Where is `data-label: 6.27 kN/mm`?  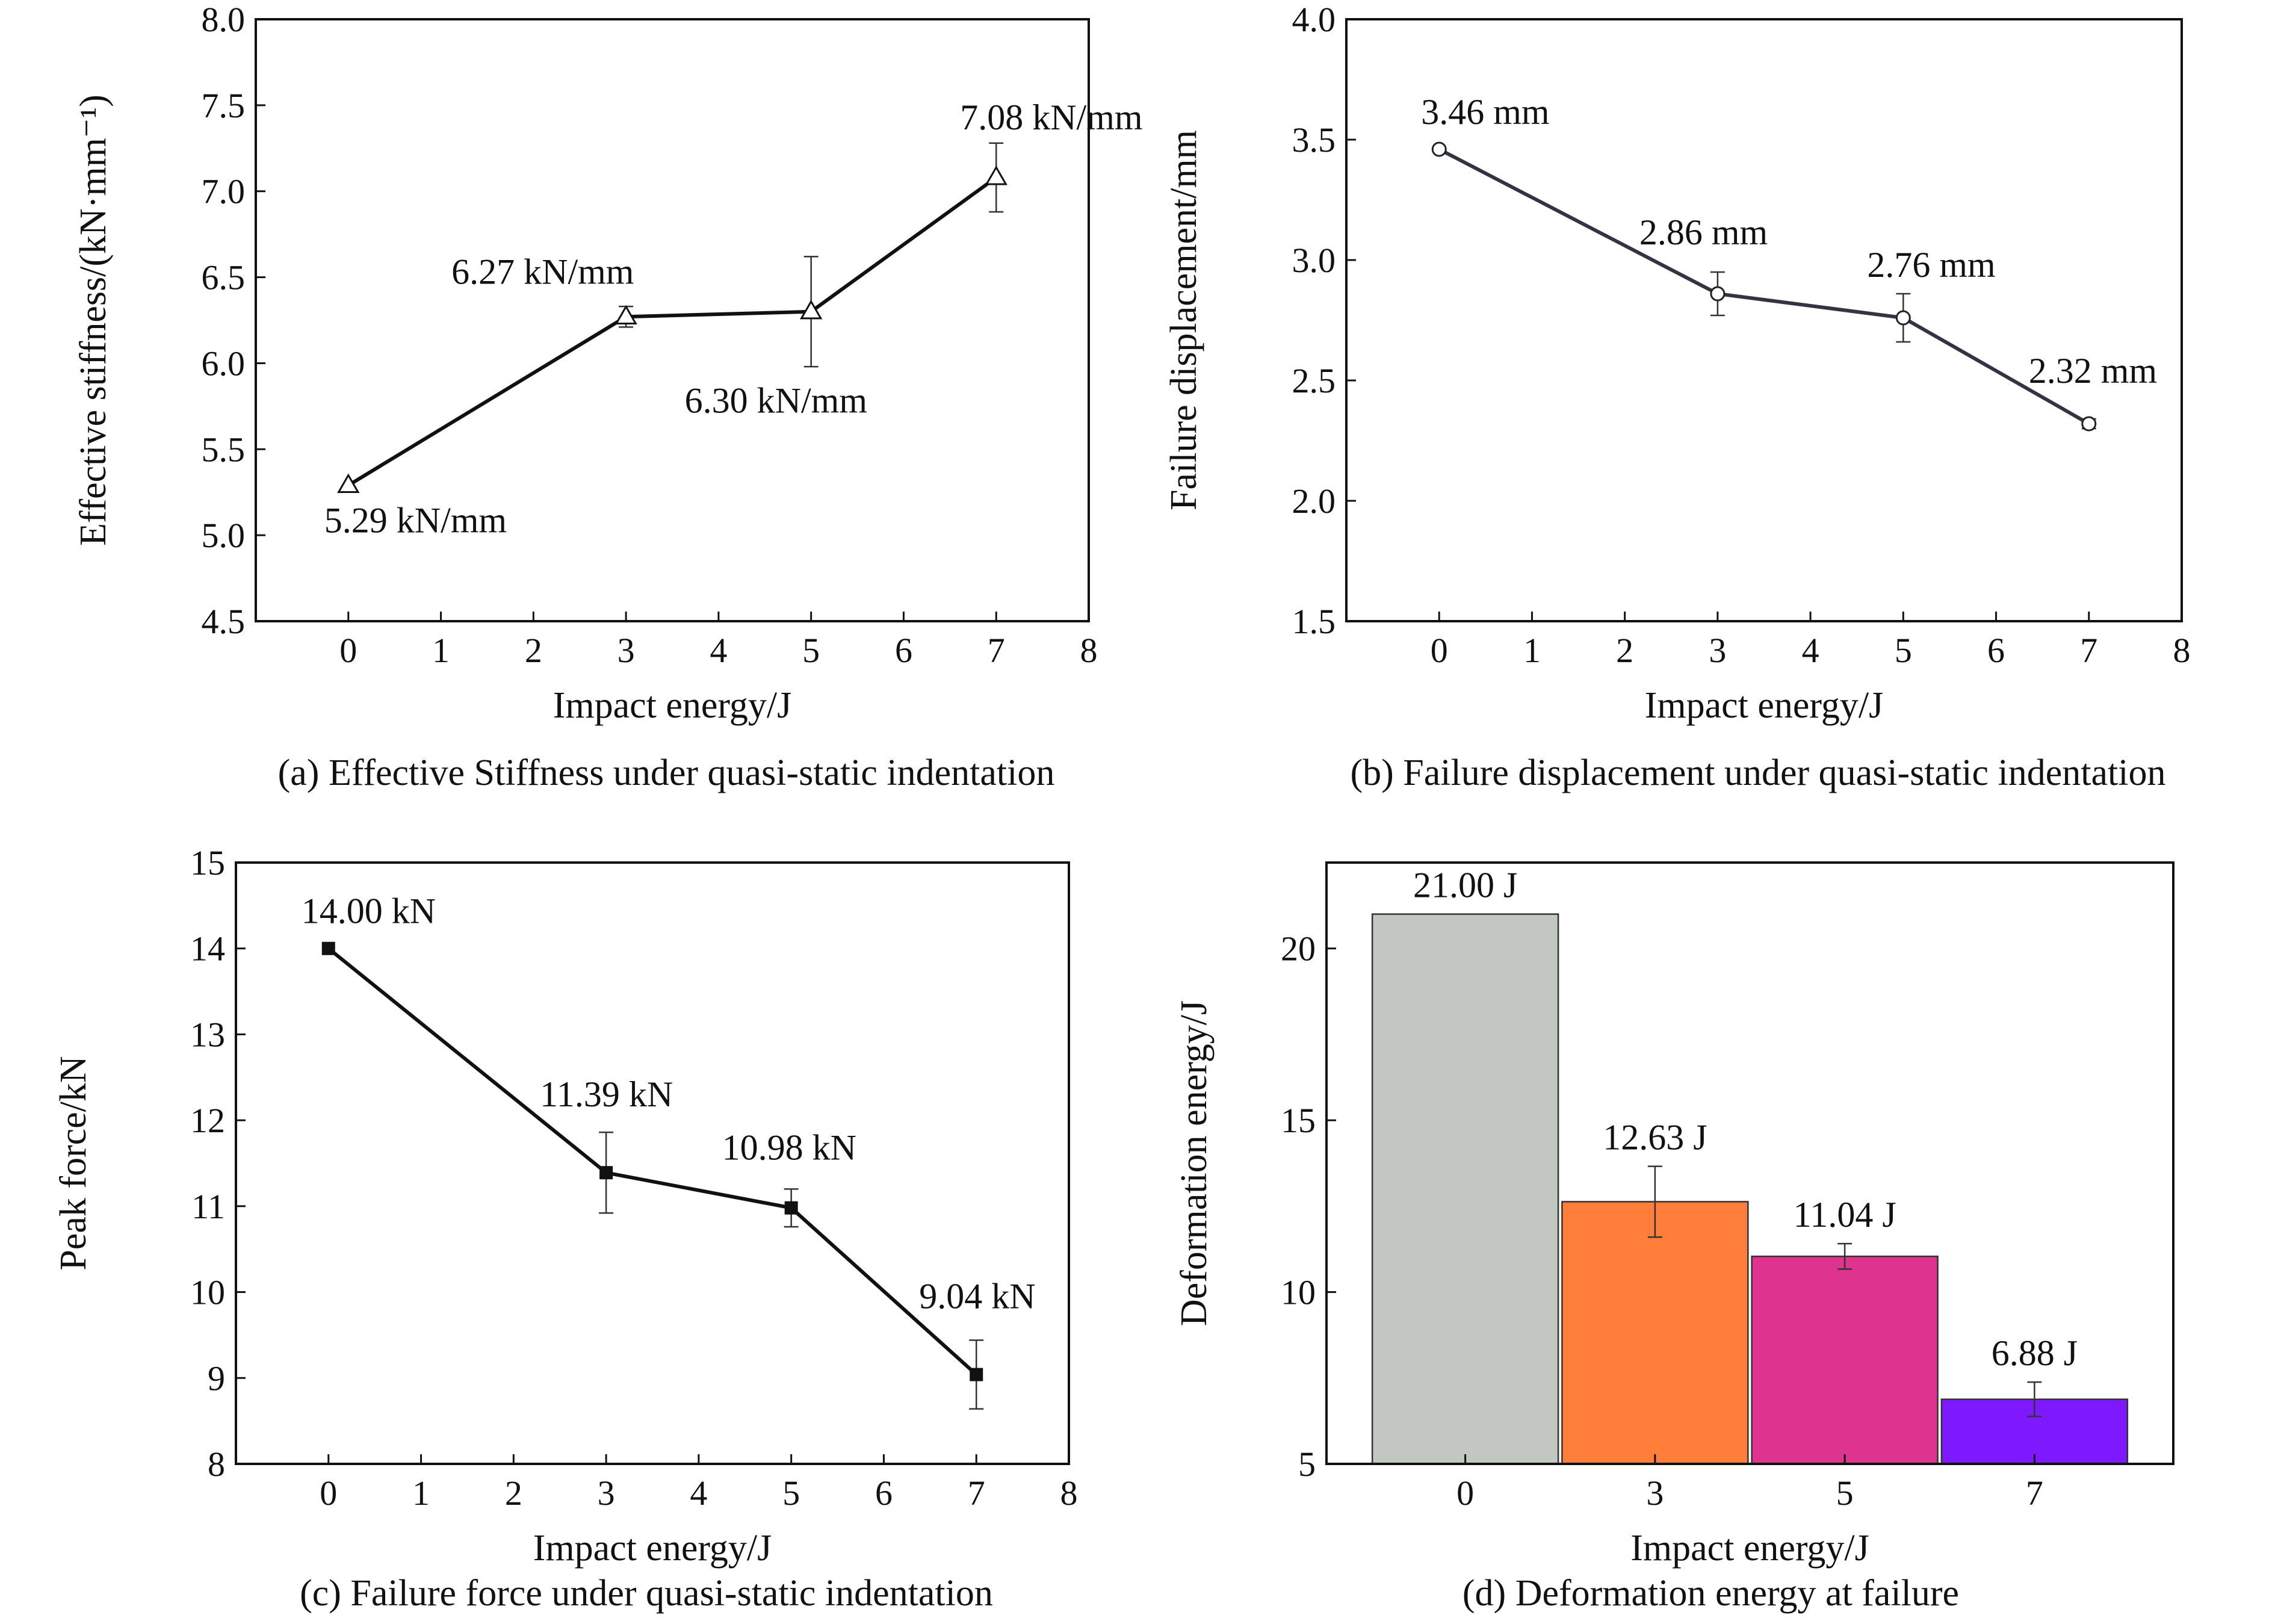
data-label: 6.27 kN/mm is located at coordinates (543, 271).